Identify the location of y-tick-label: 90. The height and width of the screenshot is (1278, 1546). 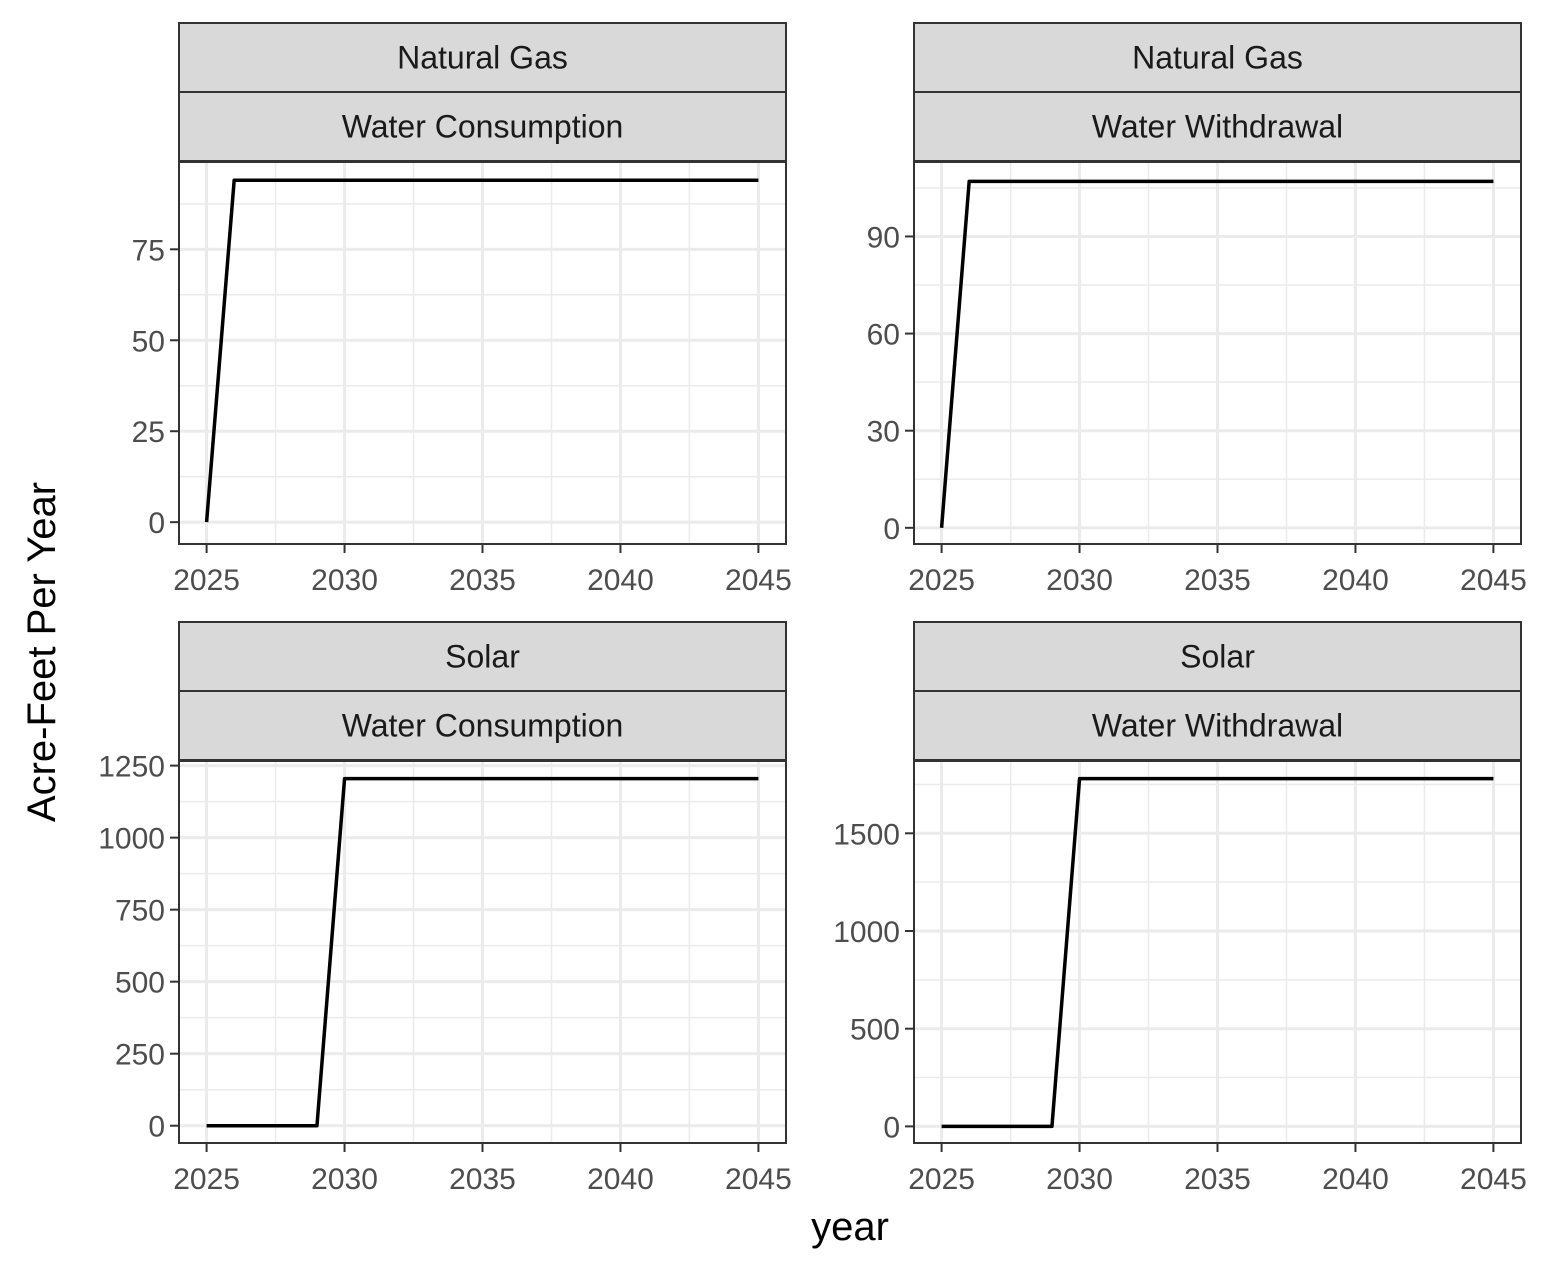
(883, 237).